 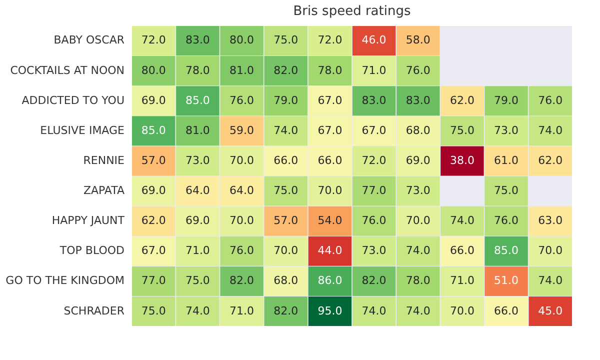 I want to click on data-label: 85.0, so click(x=506, y=251).